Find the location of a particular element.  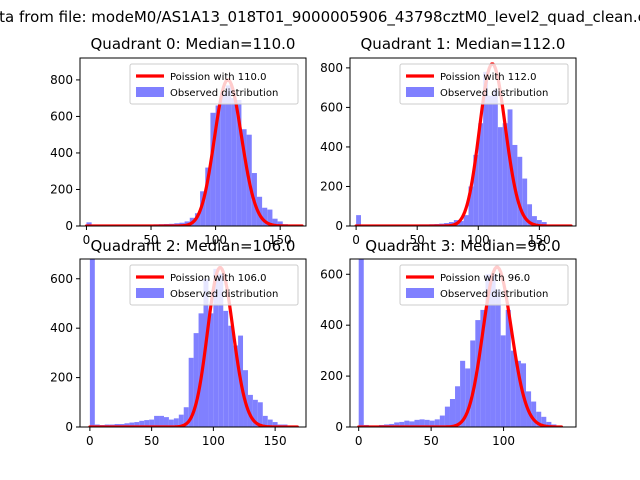

legend-poisson-label: Poission with 106.0 is located at coordinates (218, 278).